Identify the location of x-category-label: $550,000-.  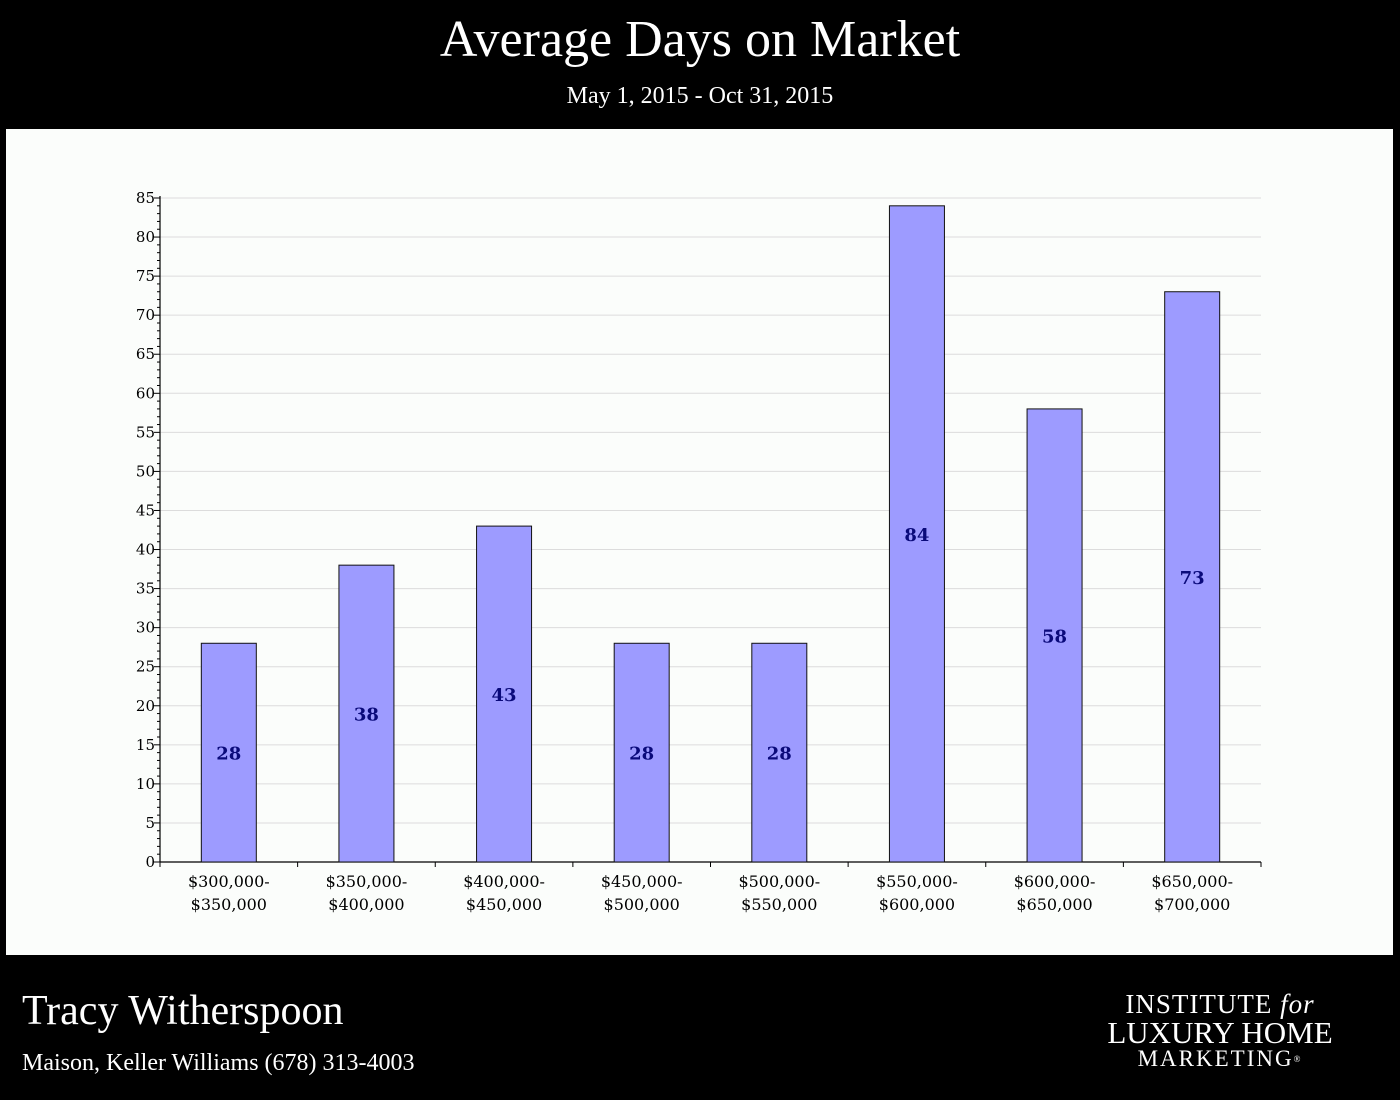
(917, 881).